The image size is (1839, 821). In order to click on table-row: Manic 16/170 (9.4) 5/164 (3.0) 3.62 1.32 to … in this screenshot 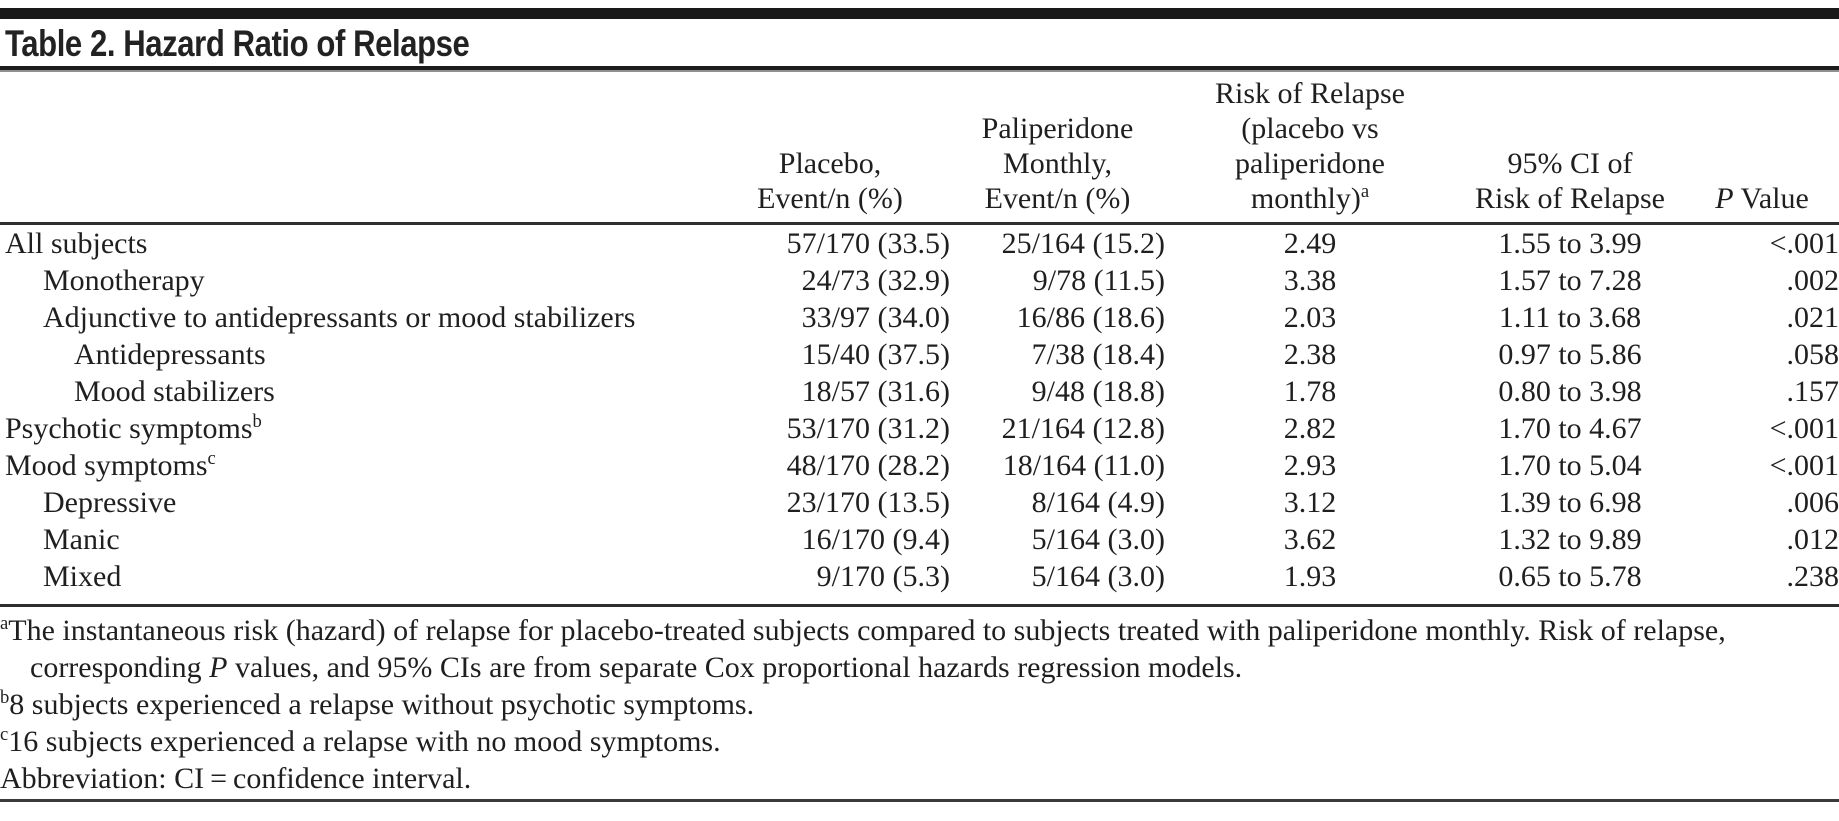, I will do `click(919, 539)`.